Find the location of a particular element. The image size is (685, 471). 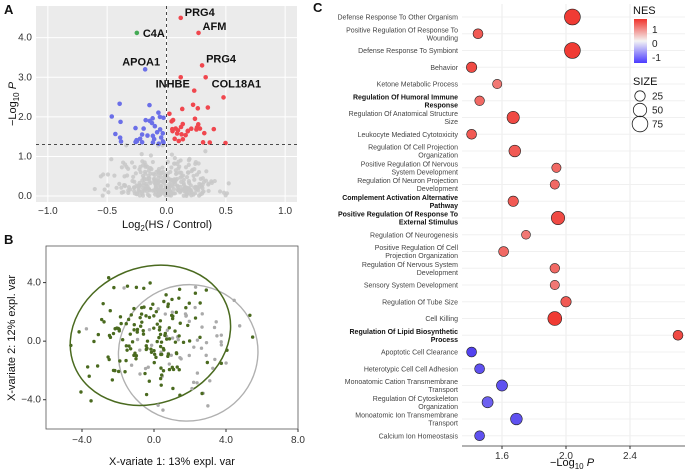

pca-x-tick: 8.0 is located at coordinates (298, 440).